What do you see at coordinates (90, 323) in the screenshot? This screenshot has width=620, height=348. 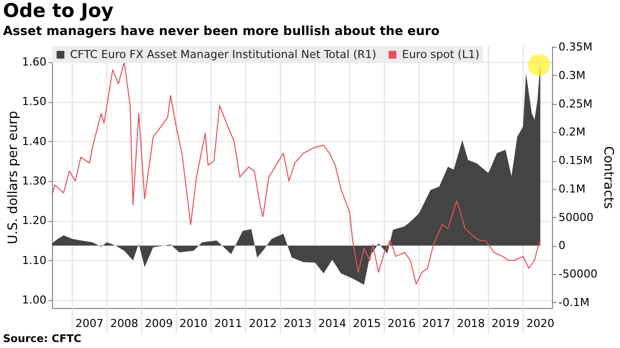 I see `x-tick-label: 2007` at bounding box center [90, 323].